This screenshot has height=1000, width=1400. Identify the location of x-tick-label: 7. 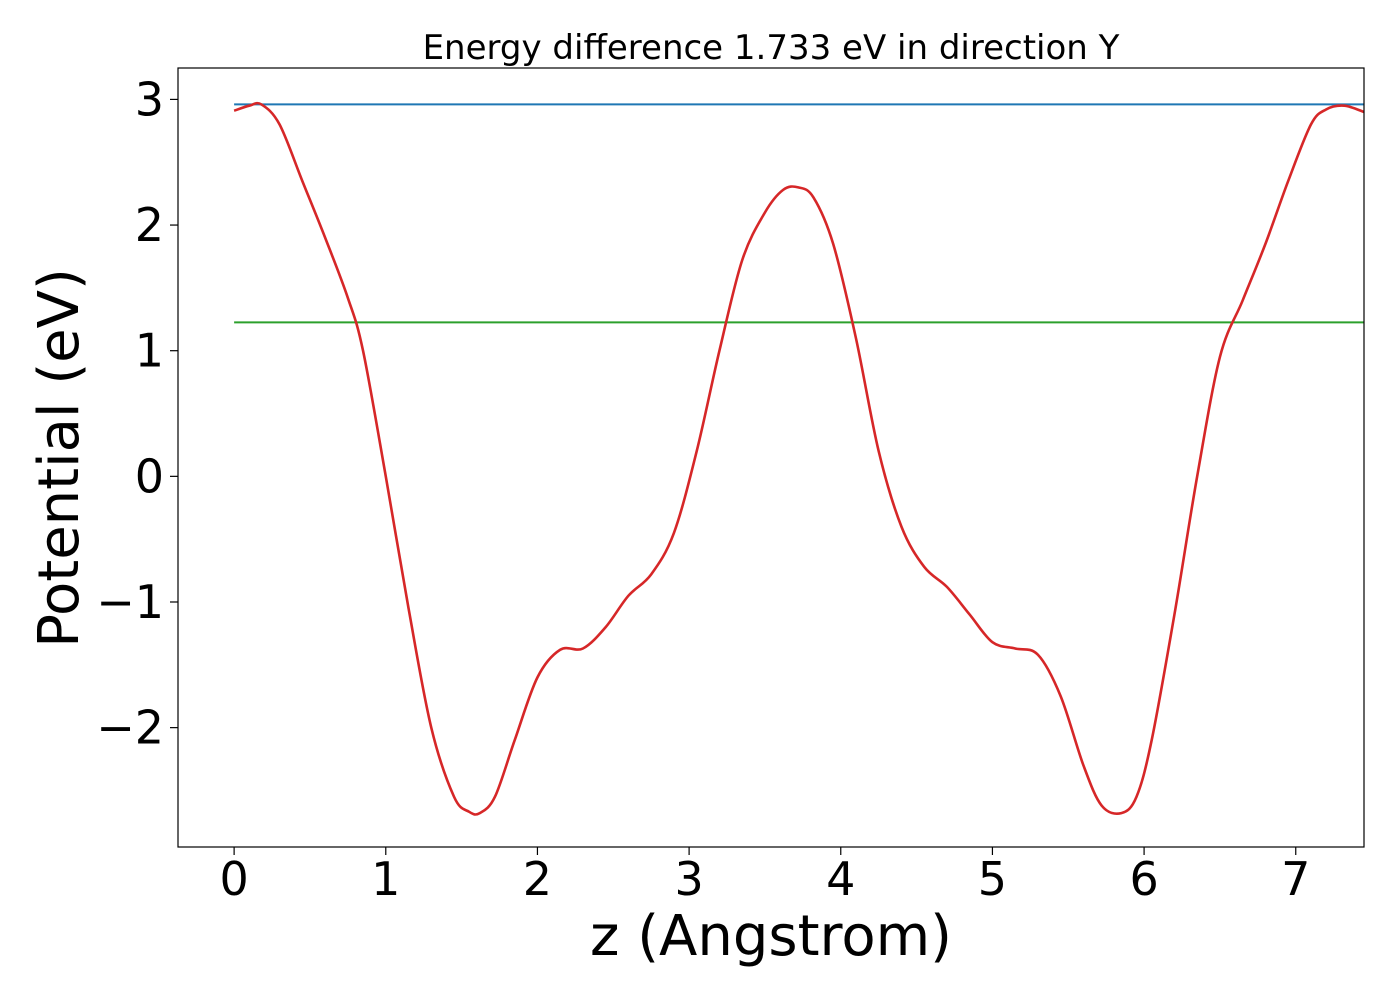
(1295, 879).